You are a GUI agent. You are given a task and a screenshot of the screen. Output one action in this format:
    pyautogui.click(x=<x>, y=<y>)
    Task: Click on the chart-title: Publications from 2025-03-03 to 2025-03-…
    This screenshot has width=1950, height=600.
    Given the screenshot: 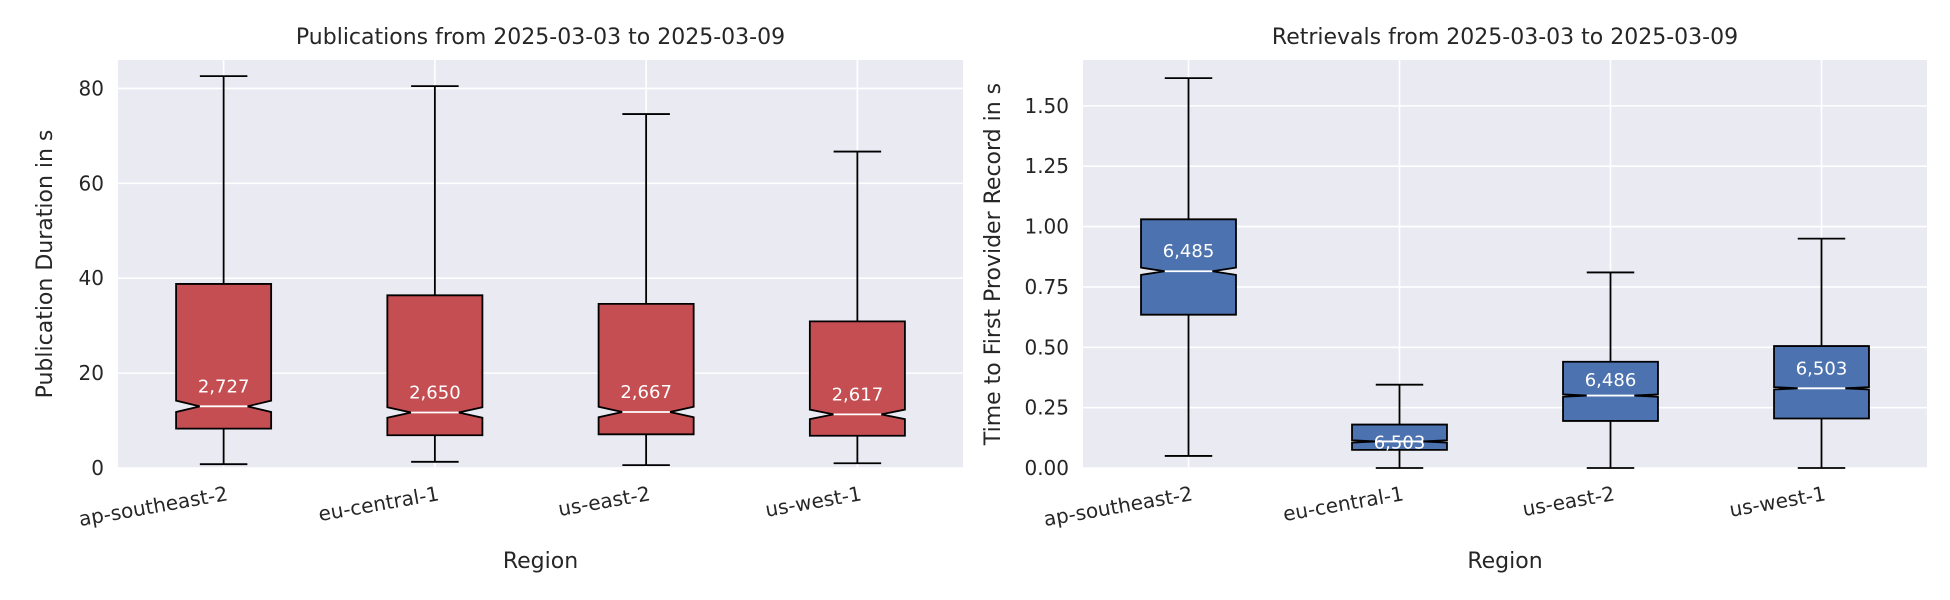 What is the action you would take?
    pyautogui.click(x=540, y=37)
    